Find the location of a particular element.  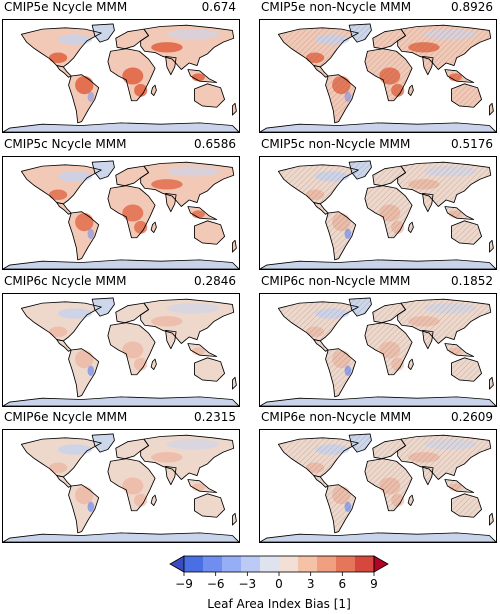

map-panel: CMIP6c Ncycle MMM 0.2846 is located at coordinates (121, 341).